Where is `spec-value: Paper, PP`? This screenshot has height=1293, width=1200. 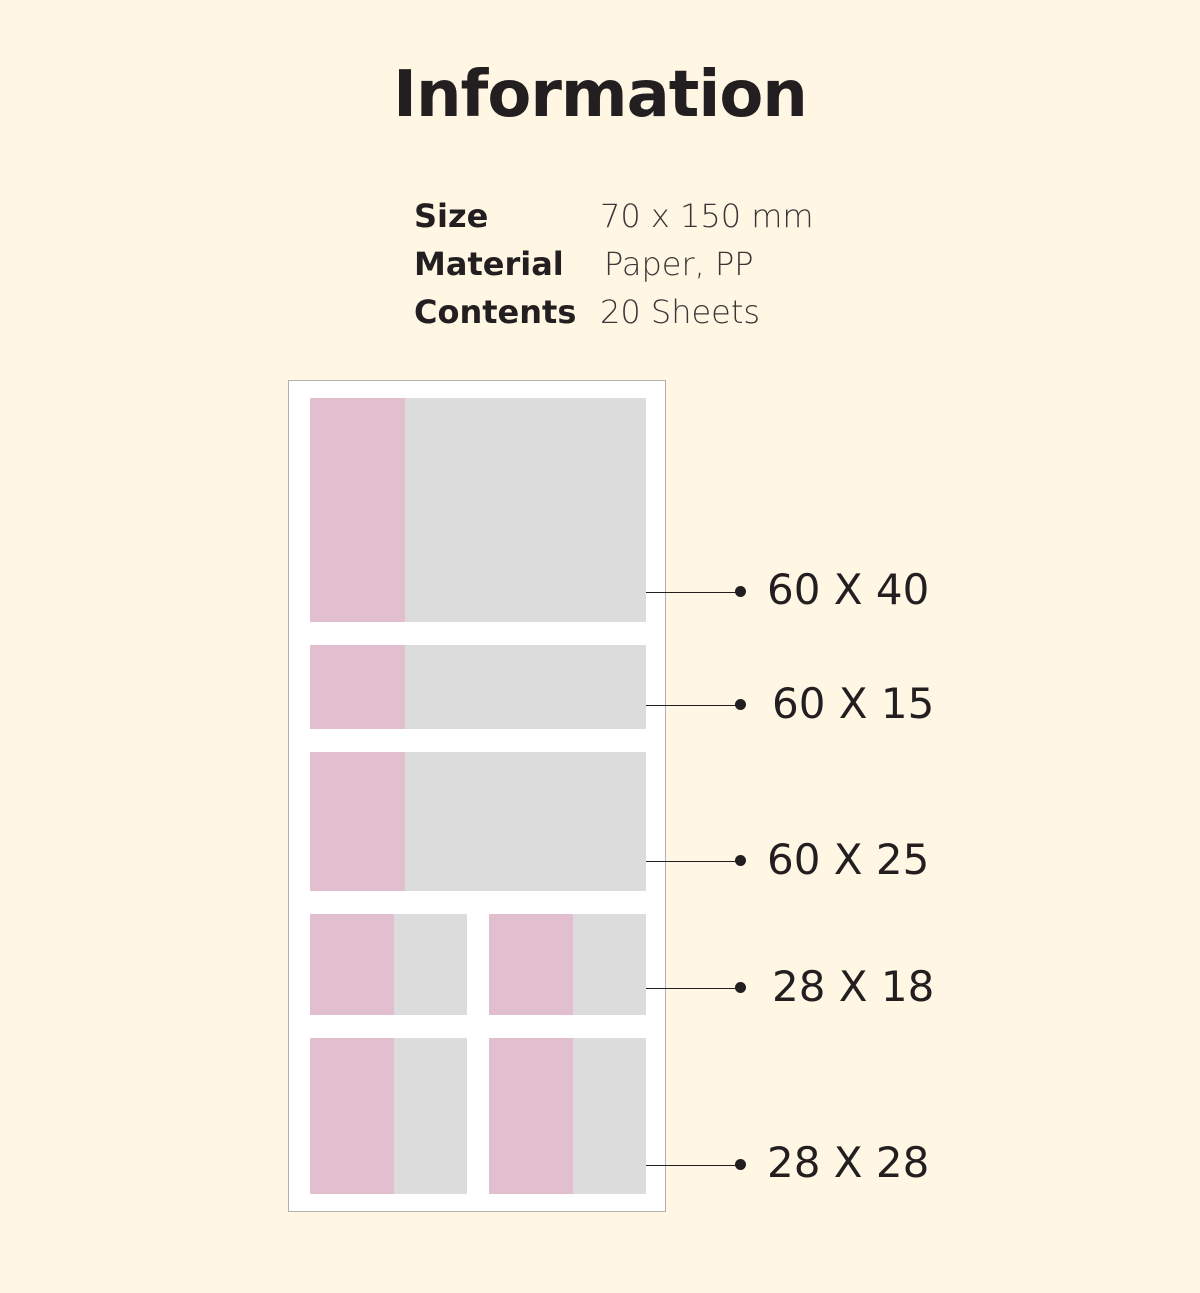
spec-value: Paper, PP is located at coordinates (679, 264).